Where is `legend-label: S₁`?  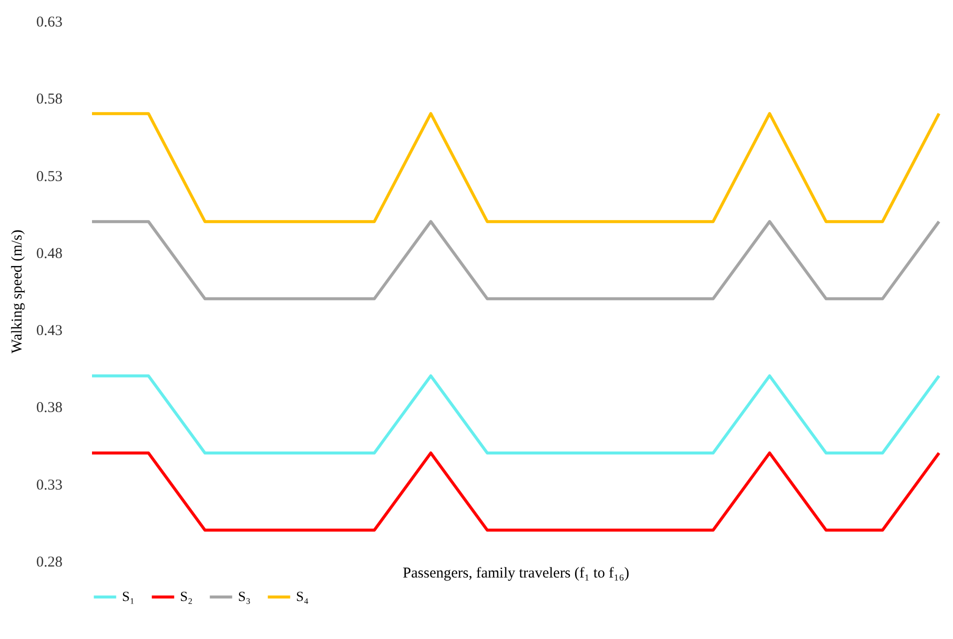 legend-label: S₁ is located at coordinates (128, 597).